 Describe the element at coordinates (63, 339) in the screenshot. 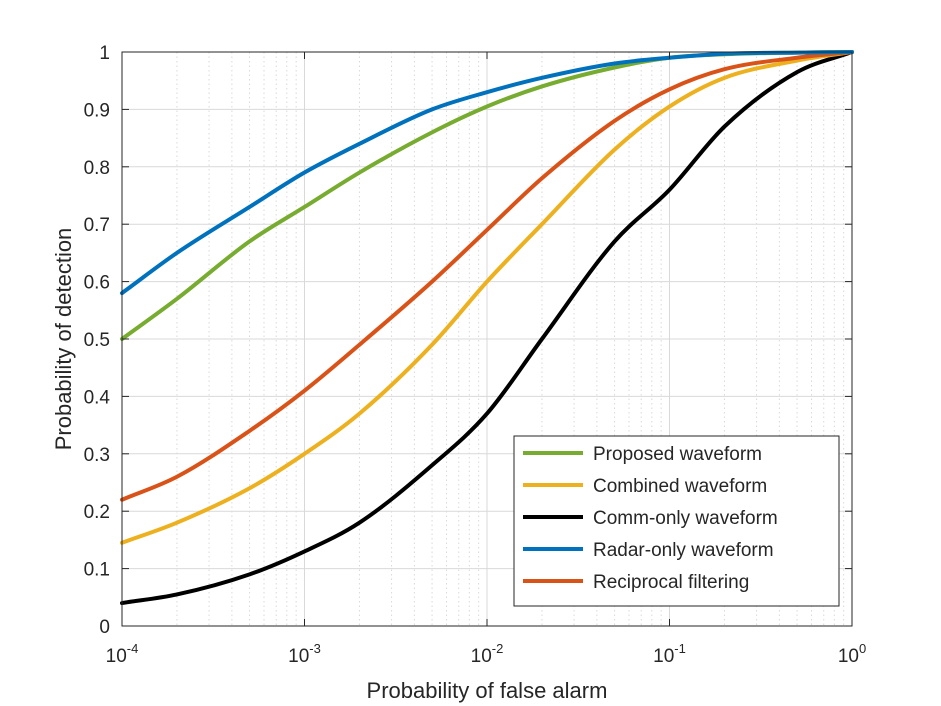

I see `y-axis-label: Probability of detection` at that location.